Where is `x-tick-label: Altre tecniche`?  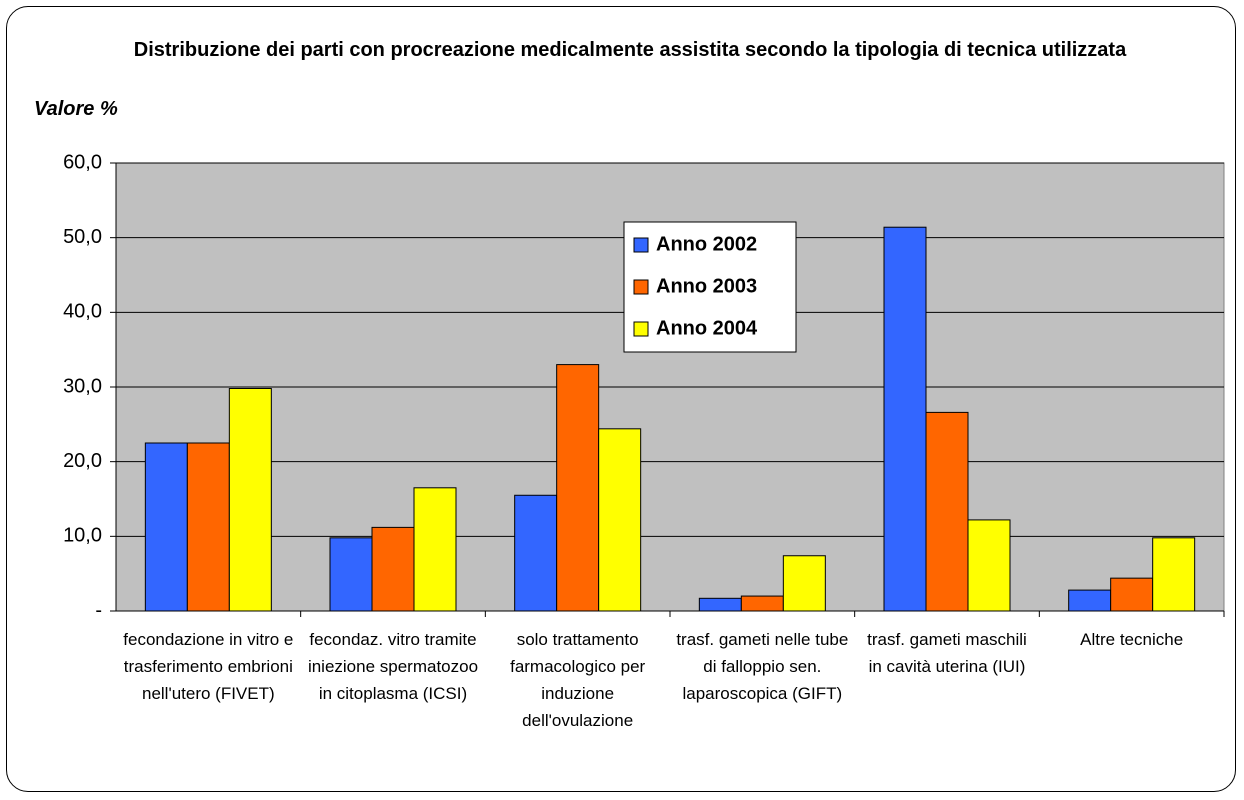
x-tick-label: Altre tecniche is located at coordinates (1132, 639).